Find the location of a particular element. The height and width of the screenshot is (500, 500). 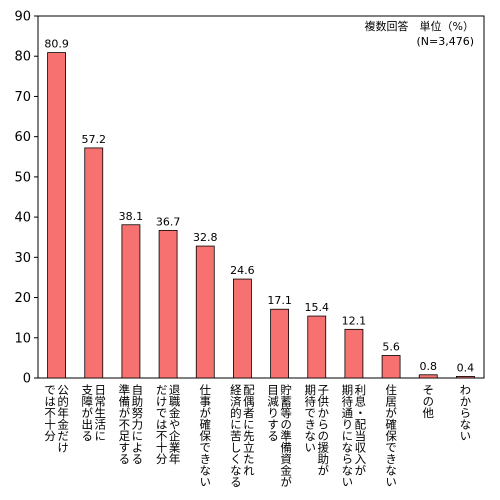

y-tick-label: 30 is located at coordinates (22, 258).